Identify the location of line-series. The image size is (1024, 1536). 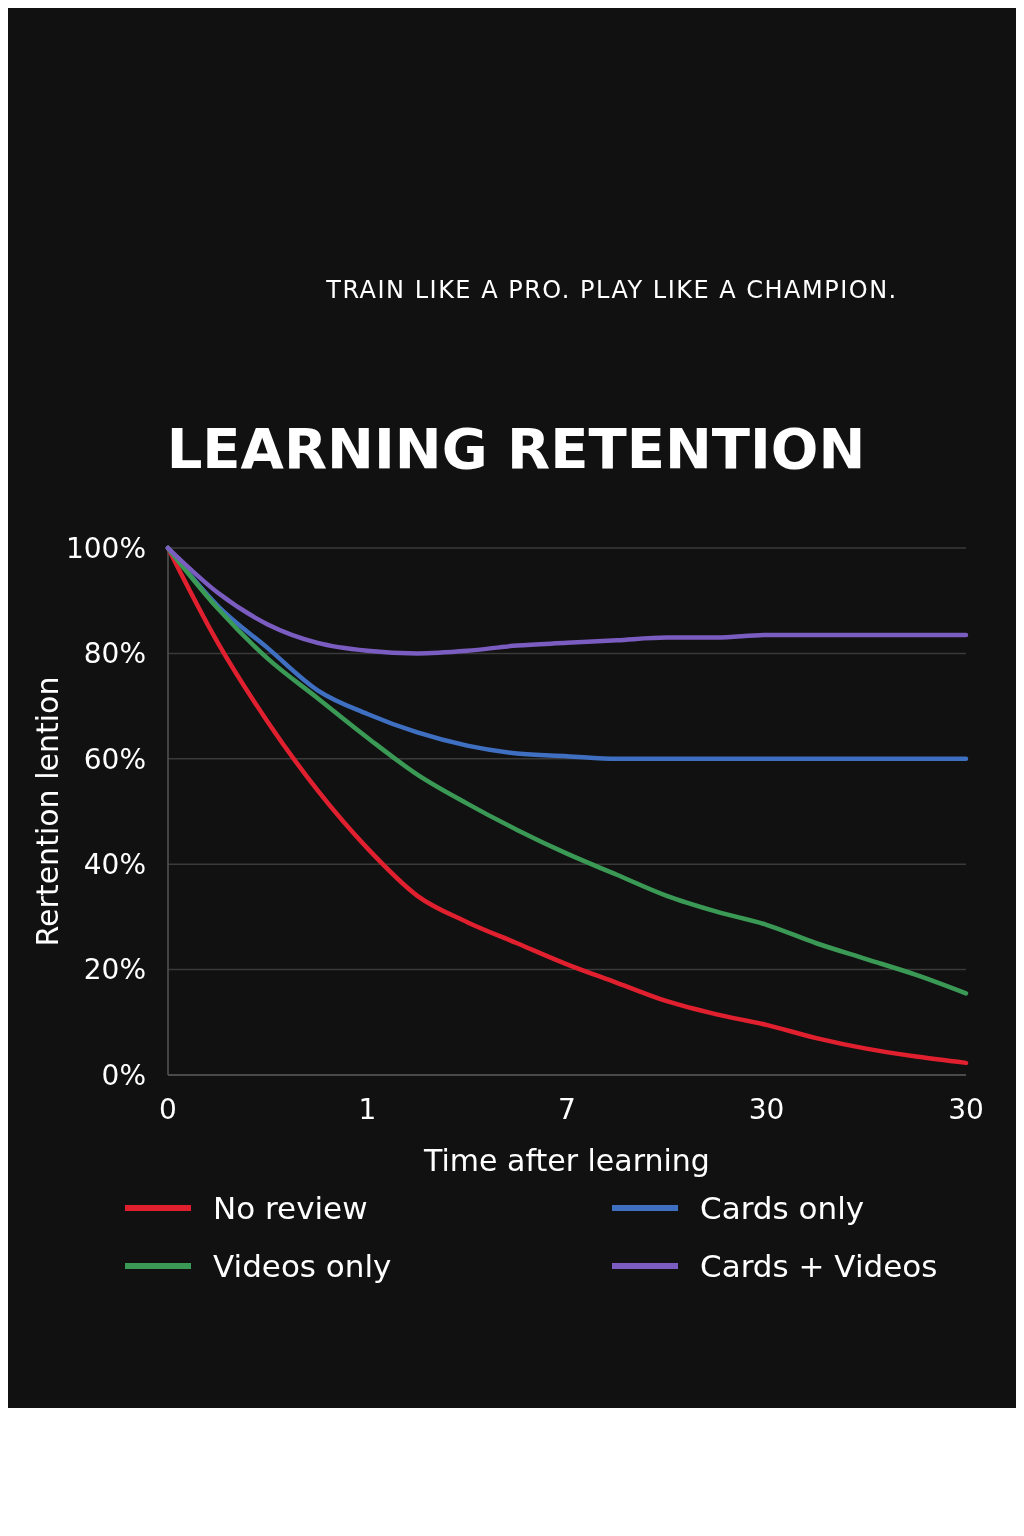
(567, 600).